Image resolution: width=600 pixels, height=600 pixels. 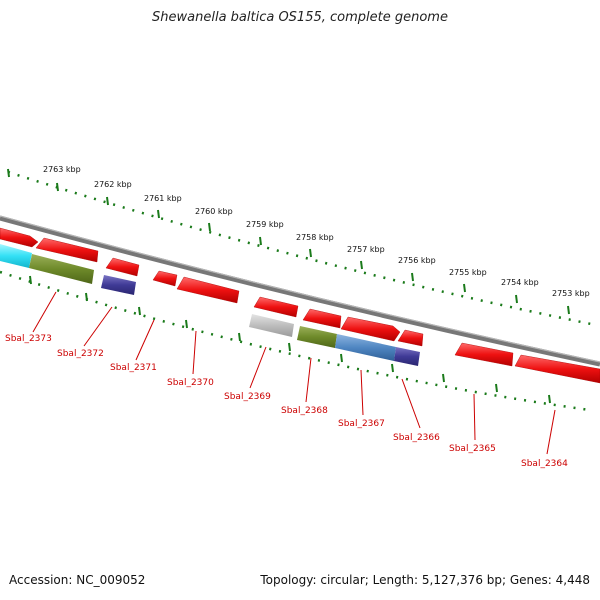 I want to click on gene-label: Sbal_2365, so click(x=472, y=449).